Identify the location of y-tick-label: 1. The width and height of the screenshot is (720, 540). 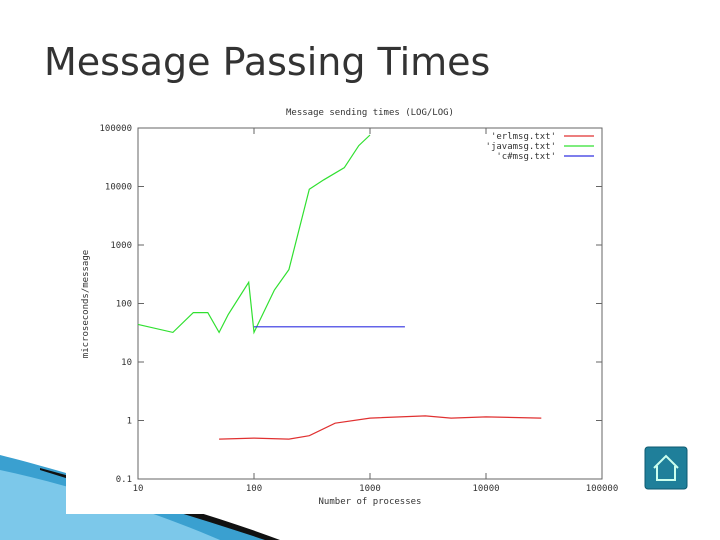
(129, 422).